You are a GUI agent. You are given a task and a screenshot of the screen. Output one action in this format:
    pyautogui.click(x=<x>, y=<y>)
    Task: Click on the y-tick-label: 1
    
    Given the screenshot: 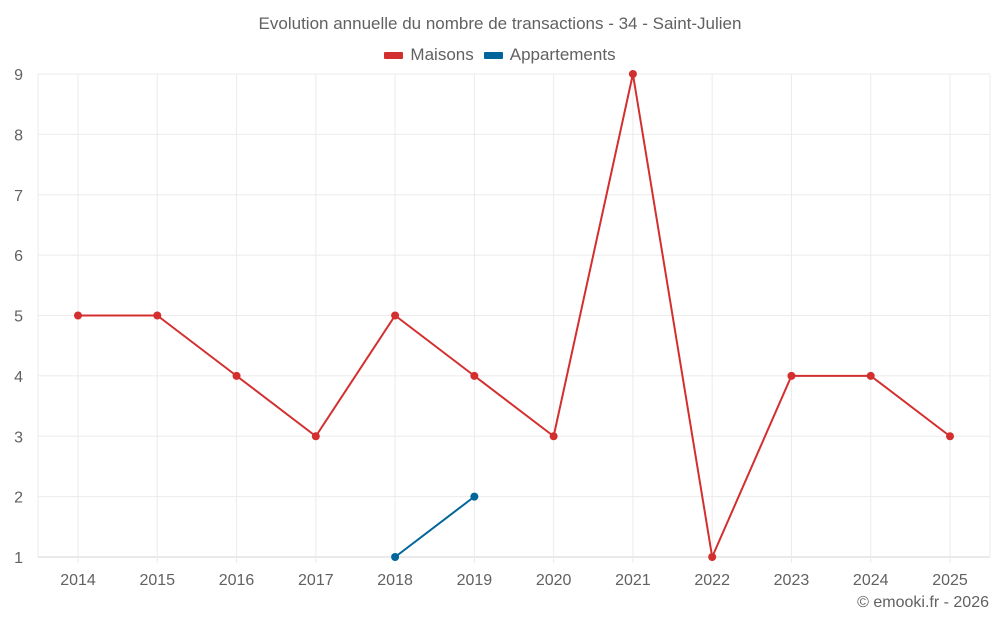 What is the action you would take?
    pyautogui.click(x=18, y=558)
    